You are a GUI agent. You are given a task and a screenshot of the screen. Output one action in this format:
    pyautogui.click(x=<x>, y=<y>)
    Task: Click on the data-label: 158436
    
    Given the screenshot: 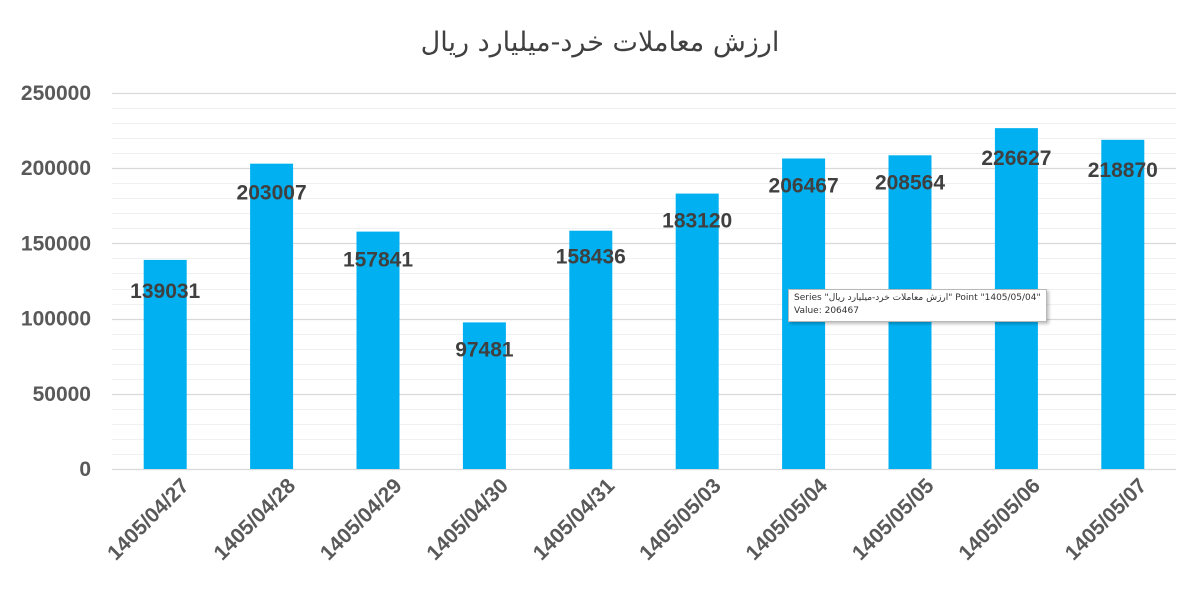 What is the action you would take?
    pyautogui.click(x=591, y=257)
    